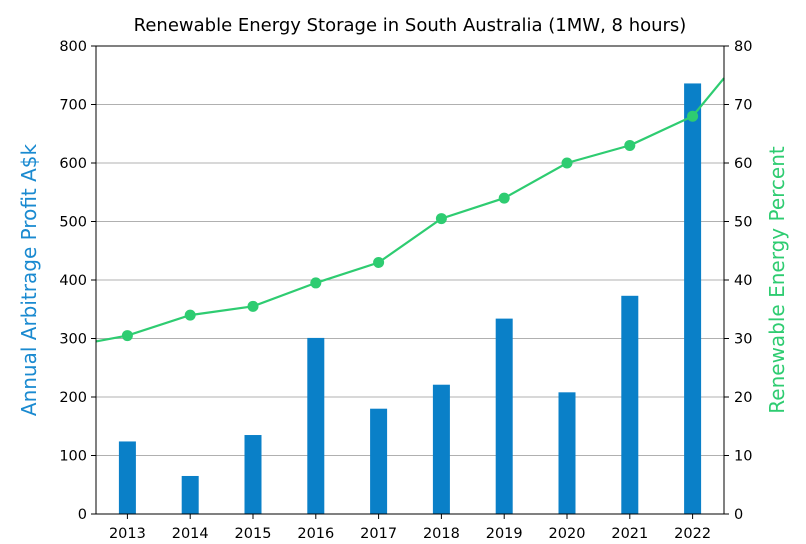 The width and height of the screenshot is (806, 544). What do you see at coordinates (743, 47) in the screenshot?
I see `right-tick-label: 80` at bounding box center [743, 47].